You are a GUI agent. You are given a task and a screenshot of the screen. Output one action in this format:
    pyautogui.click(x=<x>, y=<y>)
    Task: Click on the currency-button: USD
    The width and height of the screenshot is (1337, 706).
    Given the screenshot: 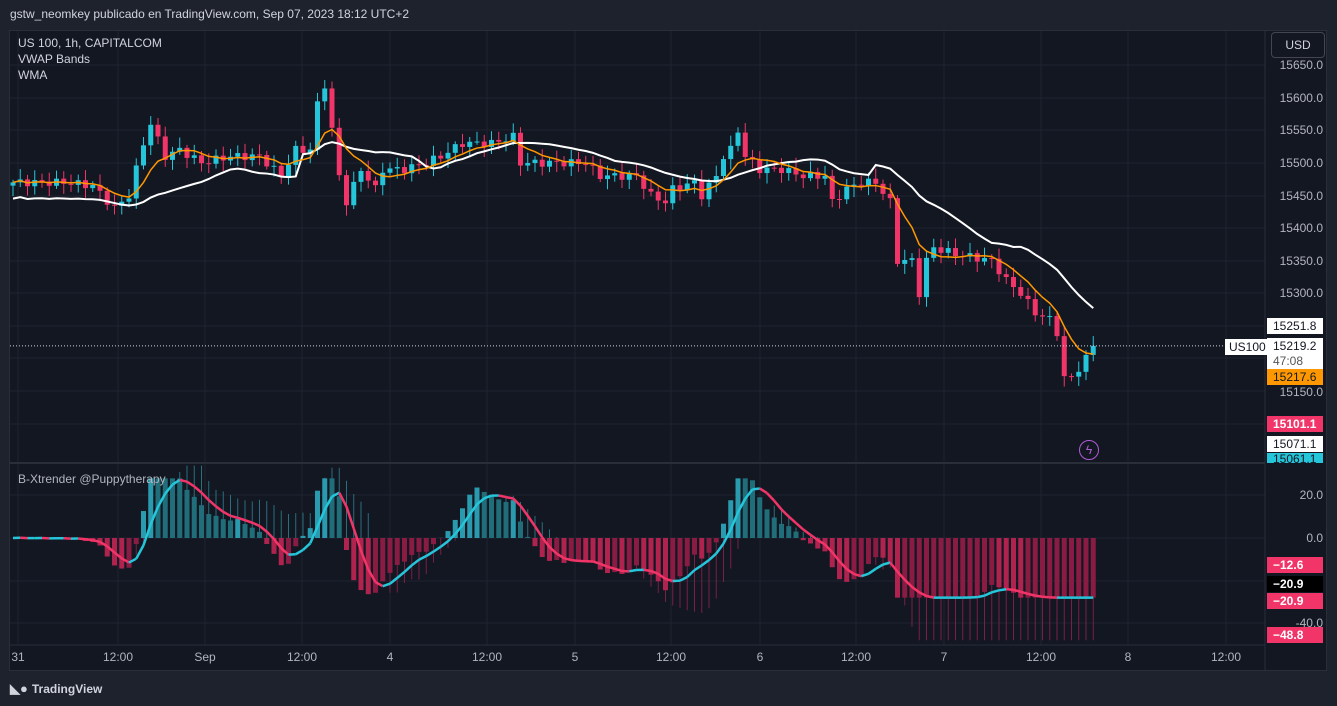 What is the action you would take?
    pyautogui.click(x=1298, y=45)
    